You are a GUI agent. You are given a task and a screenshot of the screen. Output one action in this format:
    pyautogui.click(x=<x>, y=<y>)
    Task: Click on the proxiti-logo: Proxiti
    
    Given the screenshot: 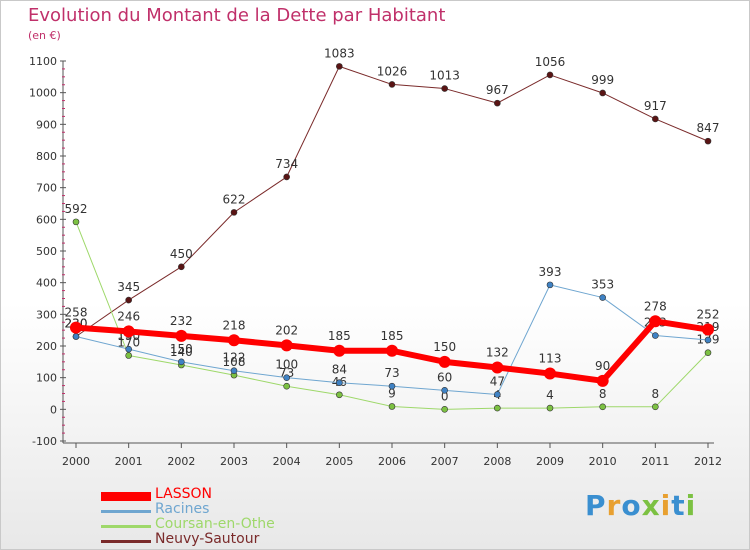 What is the action you would take?
    pyautogui.click(x=640, y=505)
    